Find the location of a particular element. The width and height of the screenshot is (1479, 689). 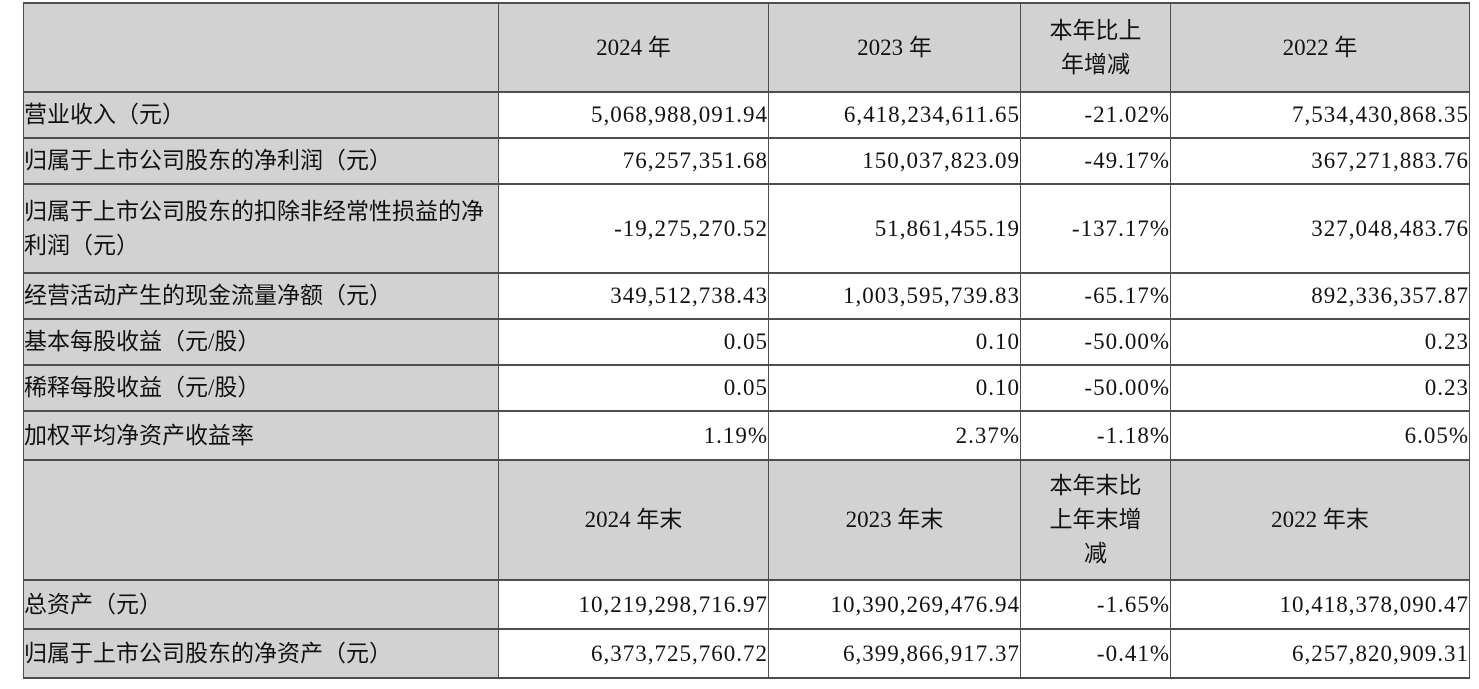

cell-2023: 6,399,866,917.37 is located at coordinates (894, 653).